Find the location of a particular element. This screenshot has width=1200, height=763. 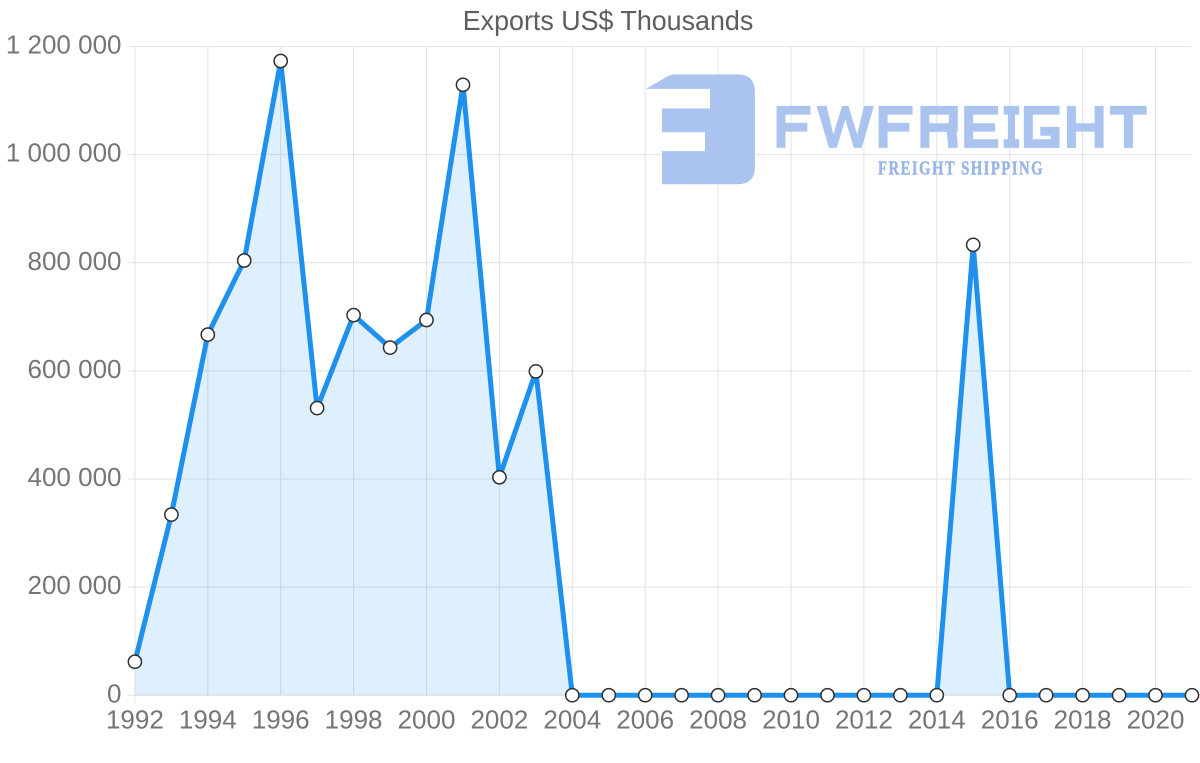

svg-text: 1992 is located at coordinates (135, 720).